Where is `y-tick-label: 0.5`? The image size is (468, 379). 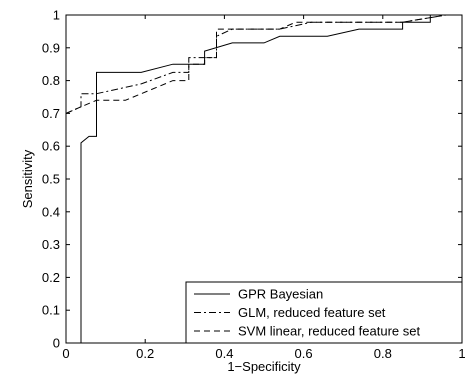
y-tick-label: 0.5 is located at coordinates (51, 179).